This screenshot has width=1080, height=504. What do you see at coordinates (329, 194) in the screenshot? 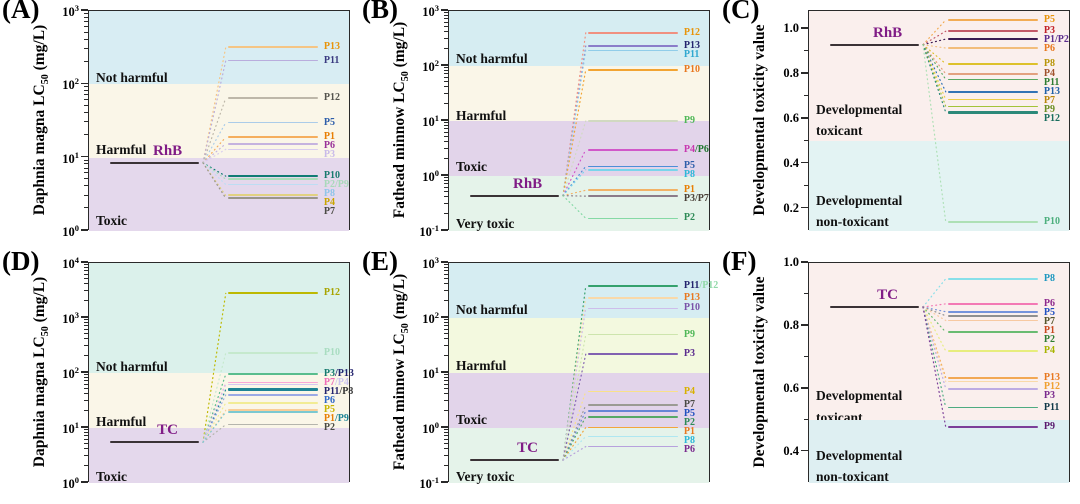
I see `series-label-seg: P8` at bounding box center [329, 194].